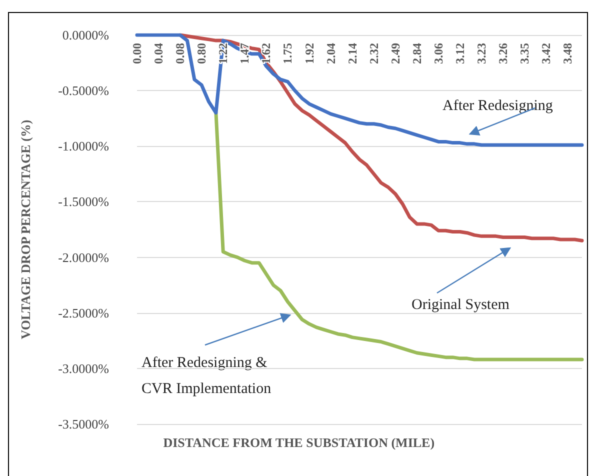  What do you see at coordinates (503, 53) in the screenshot?
I see `x-tick-label: 3.26` at bounding box center [503, 53].